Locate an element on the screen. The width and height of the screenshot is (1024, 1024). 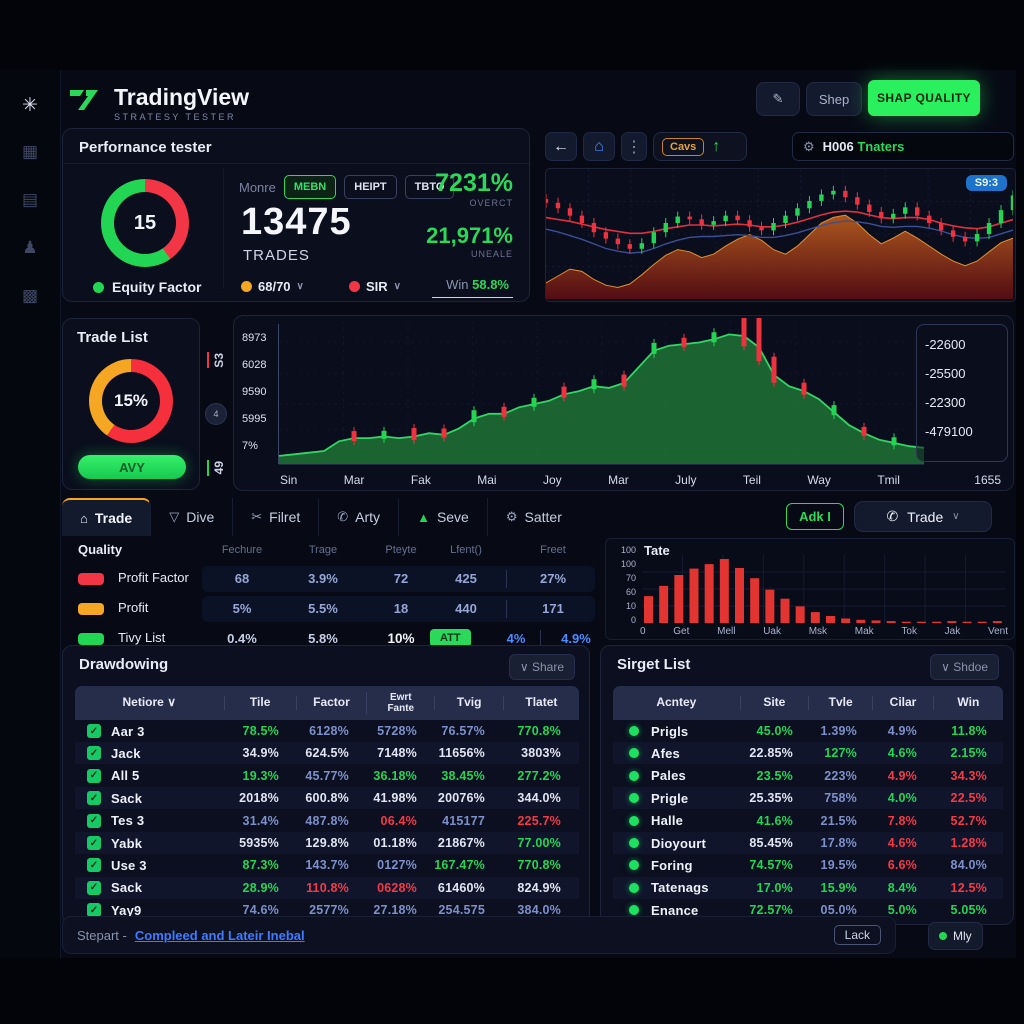
tab-seve: ▲ Seve is located at coordinates (443, 517).